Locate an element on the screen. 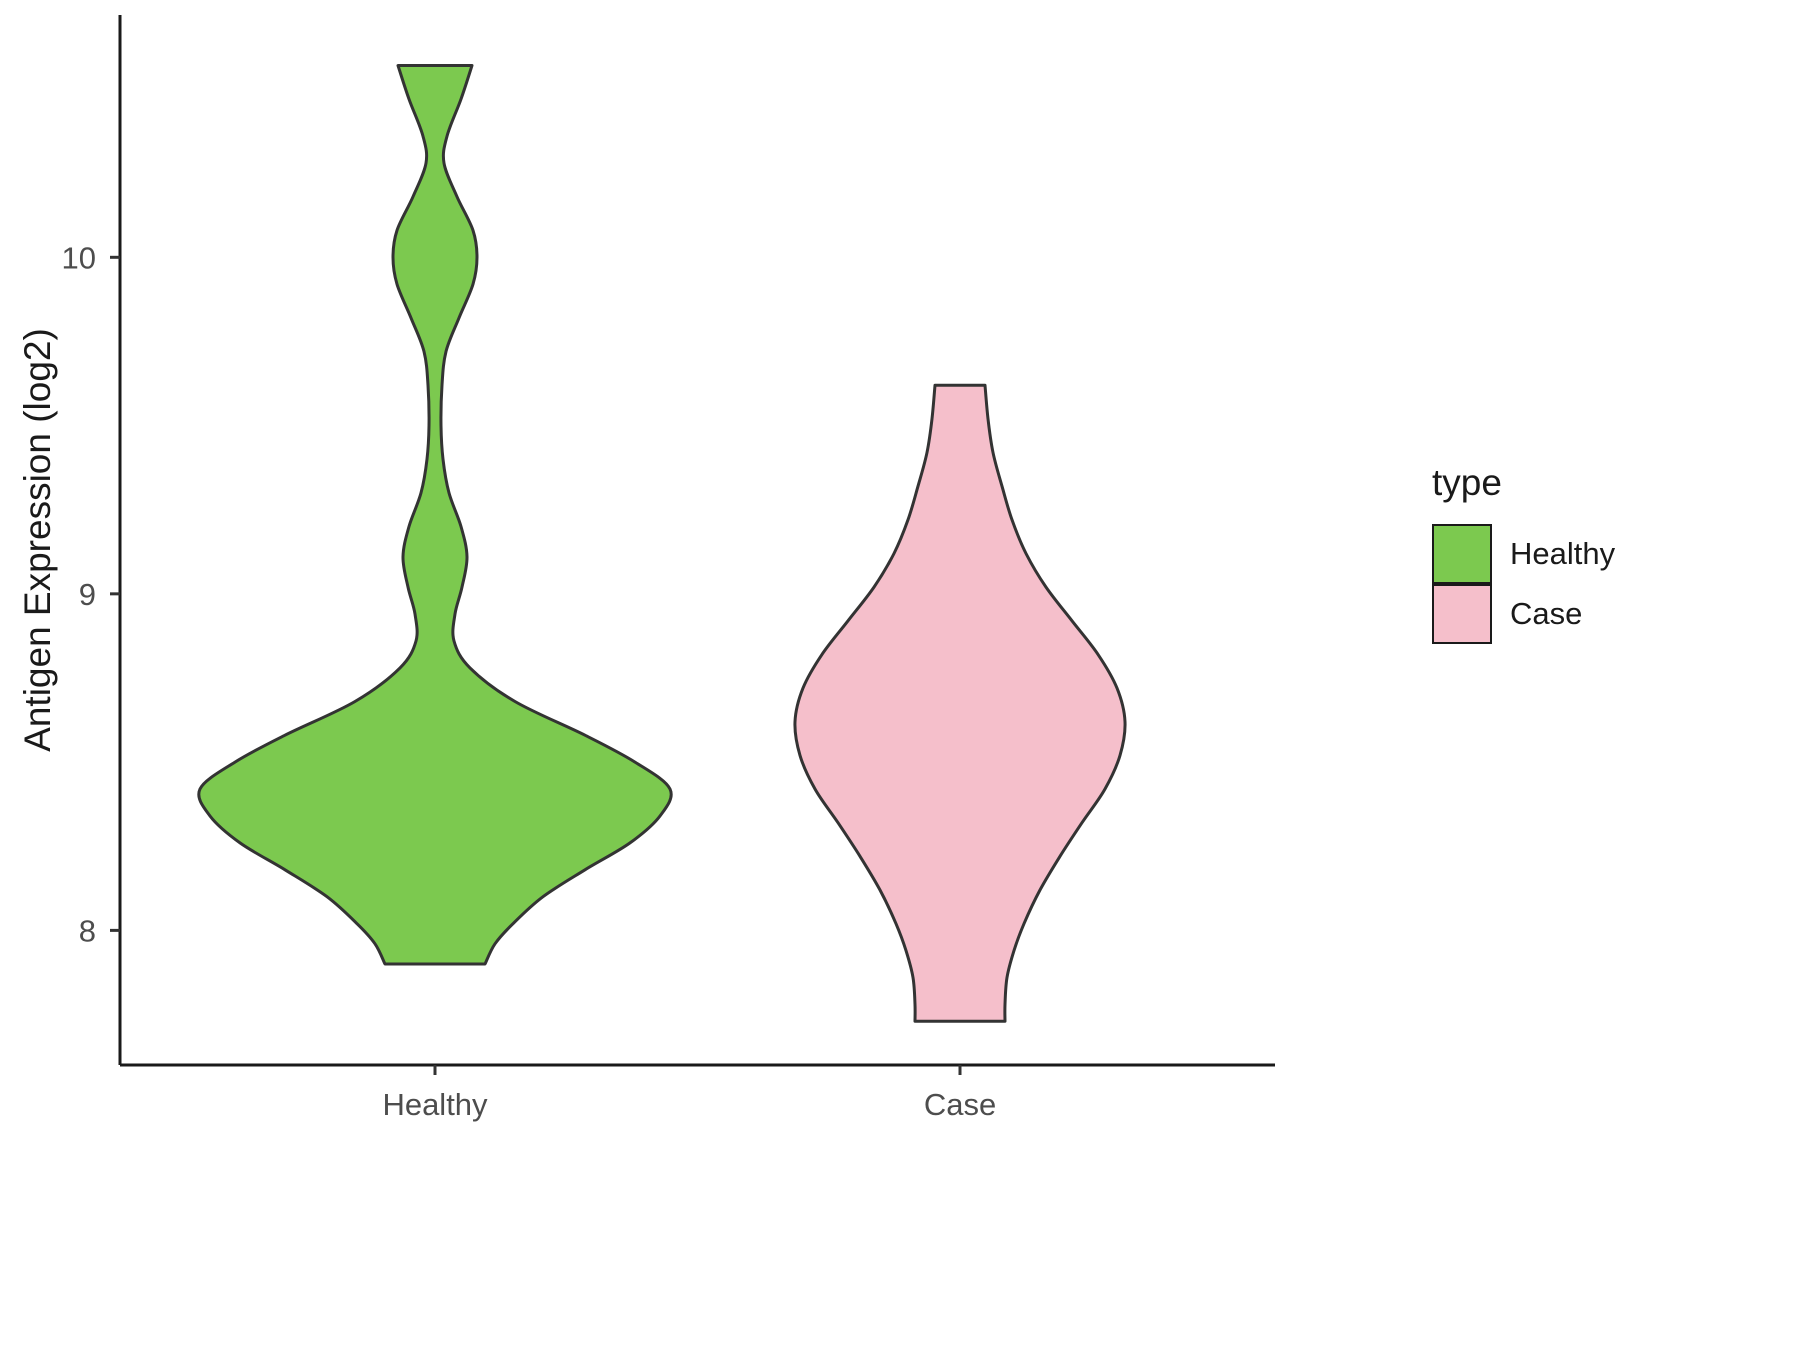 This screenshot has height=1350, width=1800. legend-key-healthy-swatch is located at coordinates (1462, 554).